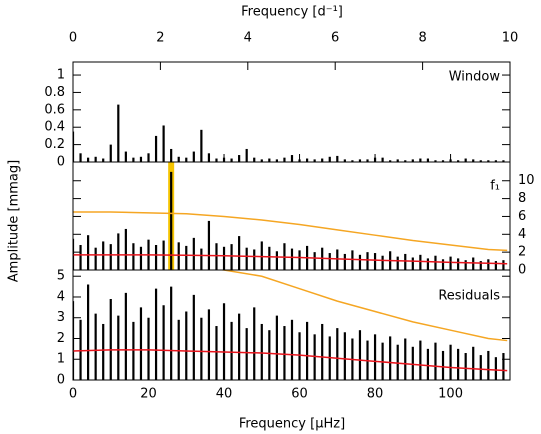 The width and height of the screenshot is (541, 434). Describe the element at coordinates (61, 276) in the screenshot. I see `y-tick-label: 5` at that location.